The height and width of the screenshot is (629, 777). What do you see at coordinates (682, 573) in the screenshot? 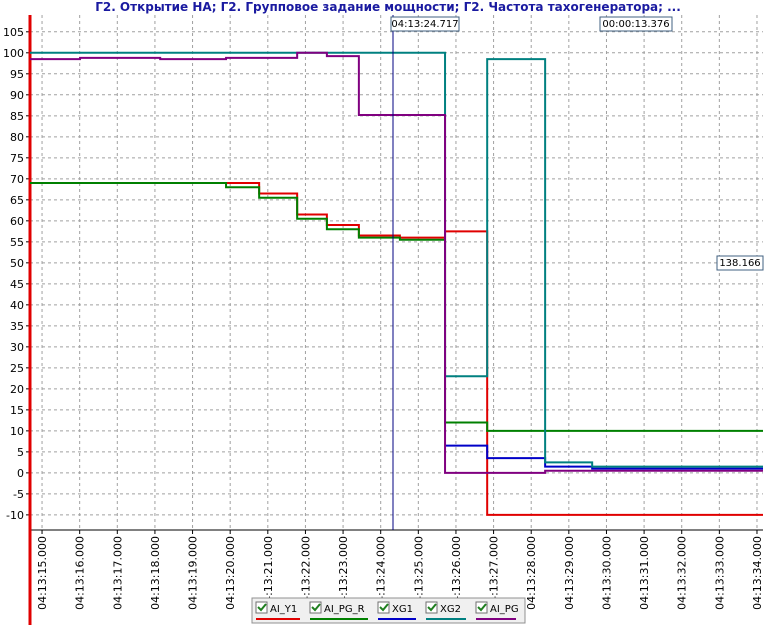
I see `x-tick-label: 04:13:32.000` at bounding box center [682, 573].